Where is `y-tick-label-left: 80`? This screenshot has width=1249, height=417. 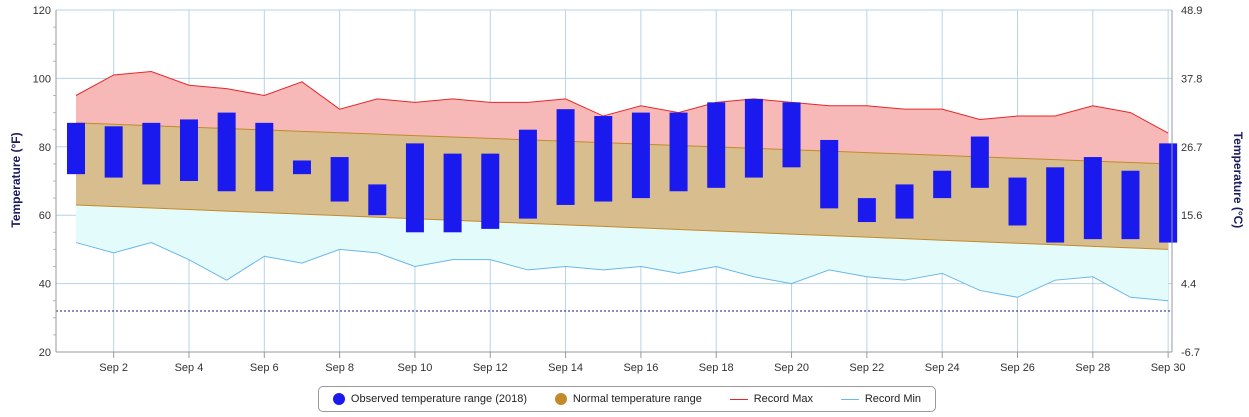
y-tick-label-left: 80 is located at coordinates (45, 148).